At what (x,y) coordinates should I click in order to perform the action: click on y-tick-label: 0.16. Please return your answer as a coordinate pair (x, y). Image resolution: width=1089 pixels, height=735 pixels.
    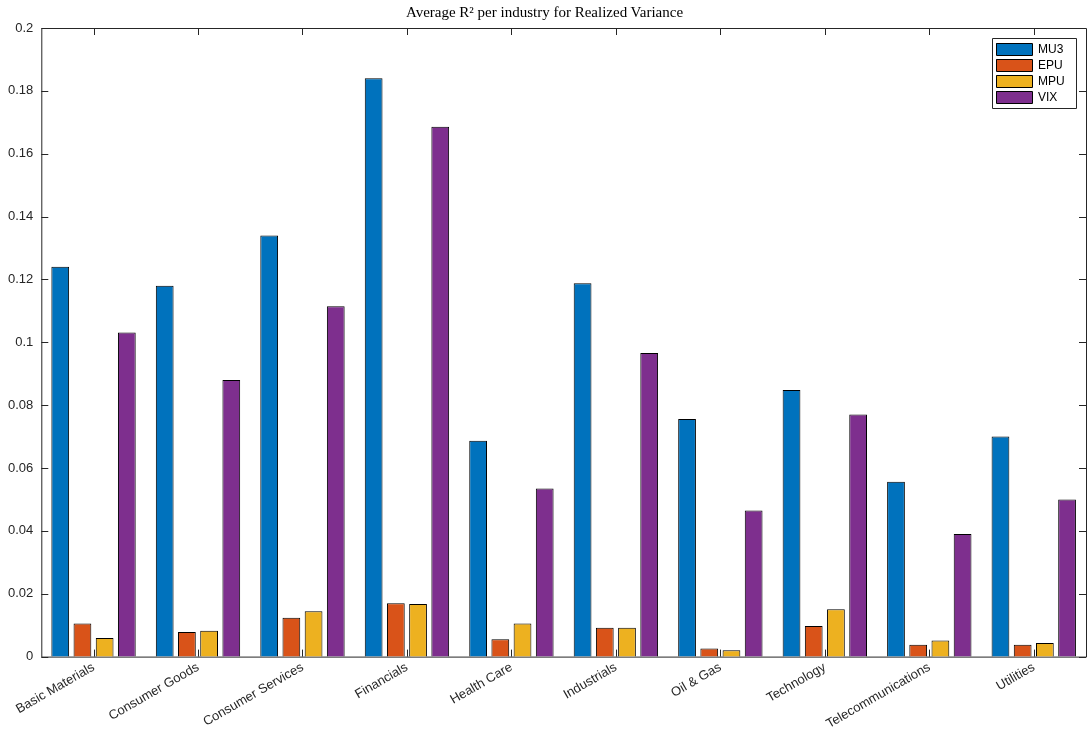
    Looking at the image, I should click on (20, 153).